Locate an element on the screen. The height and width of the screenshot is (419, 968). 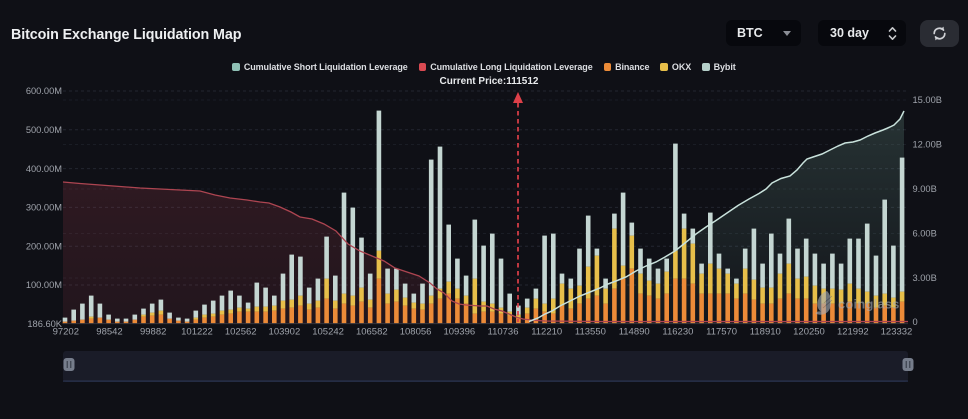
svg-text: 3.00B is located at coordinates (925, 278).